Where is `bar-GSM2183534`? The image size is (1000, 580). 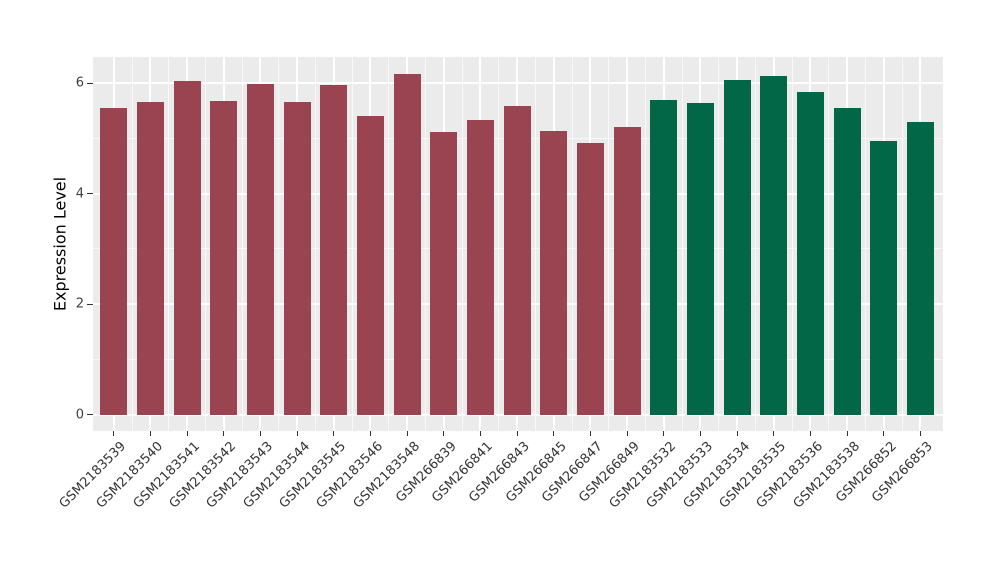 bar-GSM2183534 is located at coordinates (737, 247).